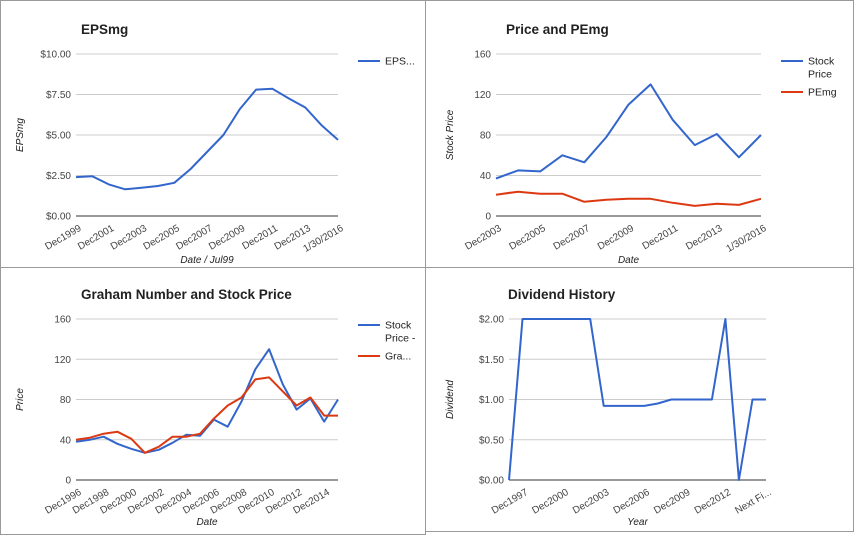 The width and height of the screenshot is (854, 536). Describe the element at coordinates (821, 68) in the screenshot. I see `legend-label: Stock Price` at that location.